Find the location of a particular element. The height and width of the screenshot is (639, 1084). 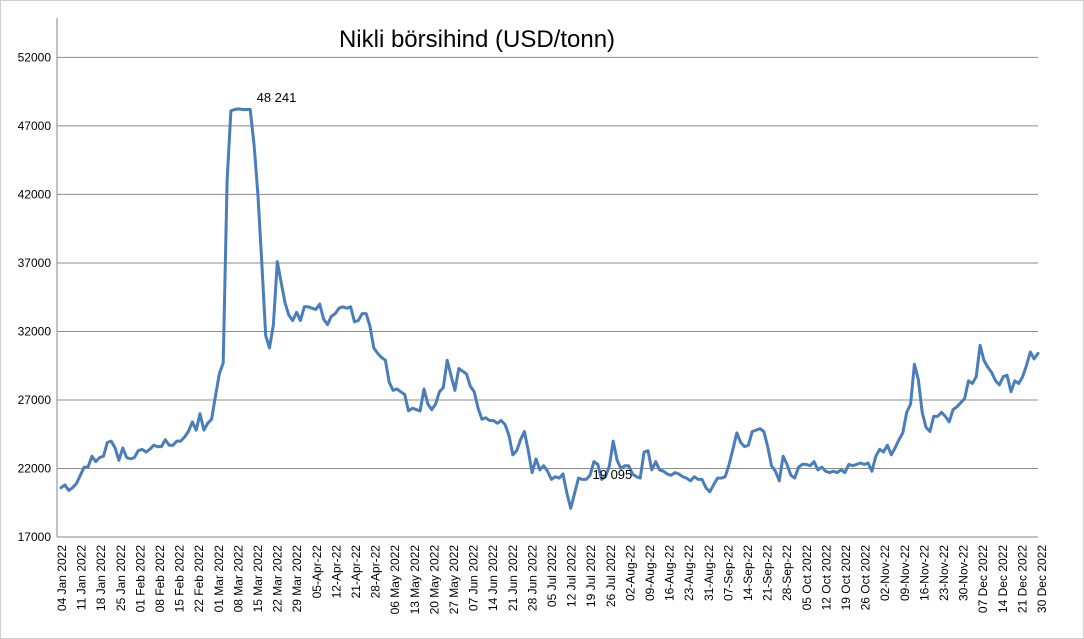

x-tick-label: 27 May 2022 is located at coordinates (454, 580).